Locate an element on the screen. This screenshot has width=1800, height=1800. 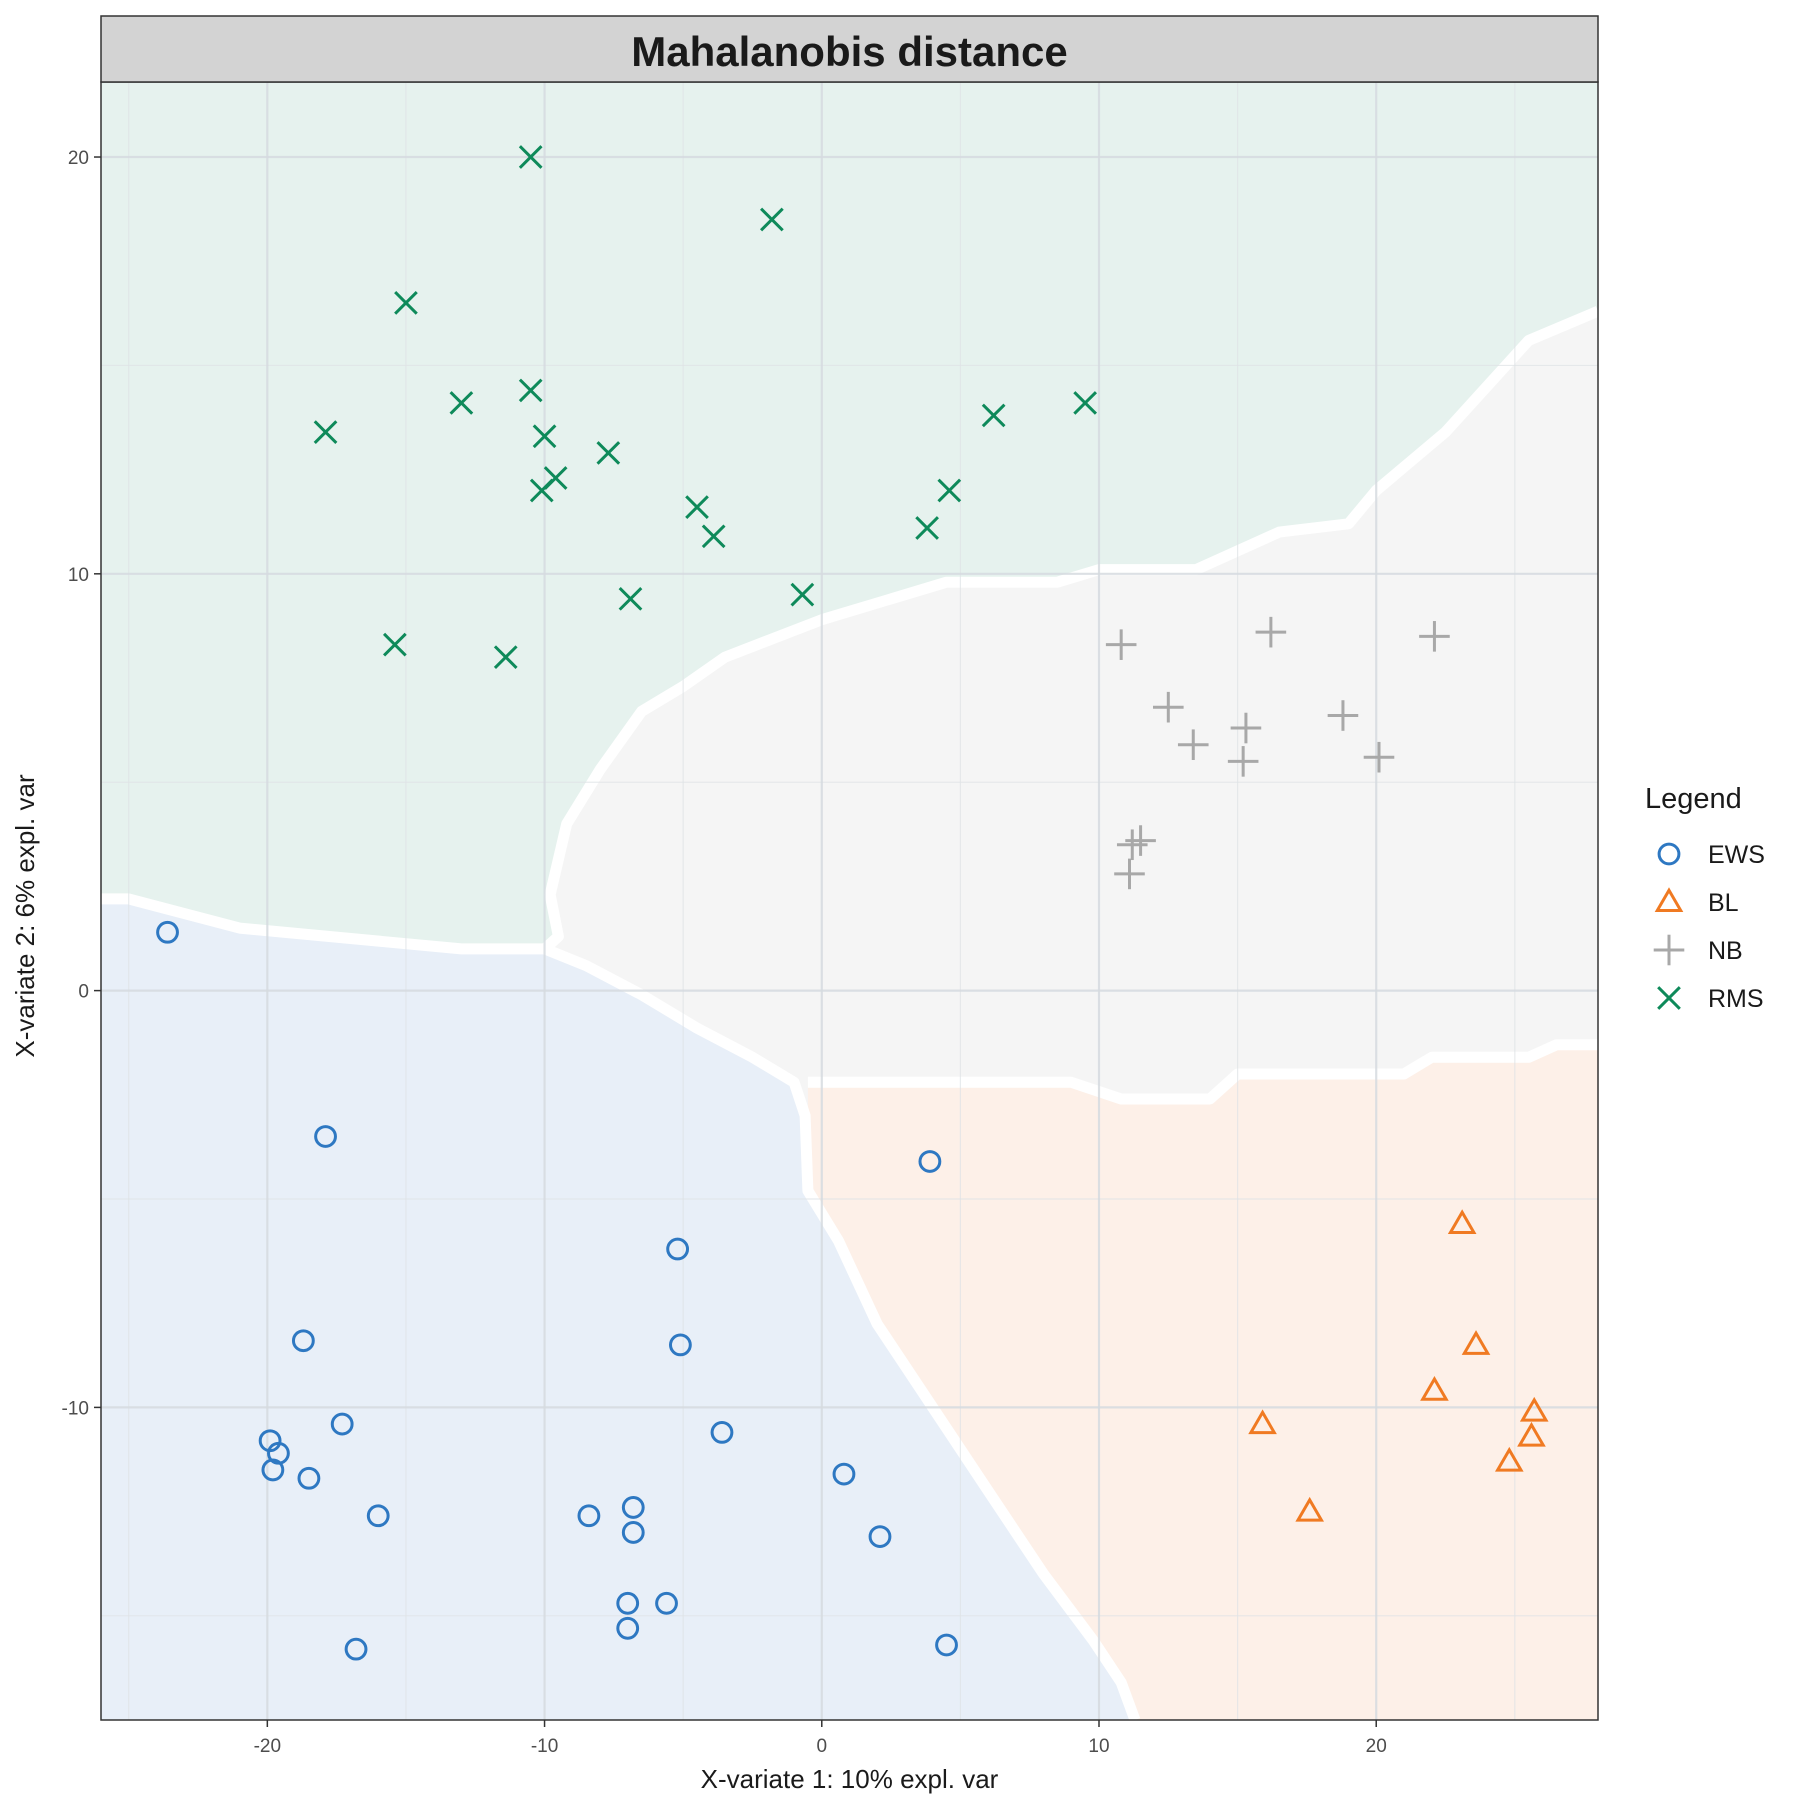
series-bl is located at coordinates (1398, 1365).